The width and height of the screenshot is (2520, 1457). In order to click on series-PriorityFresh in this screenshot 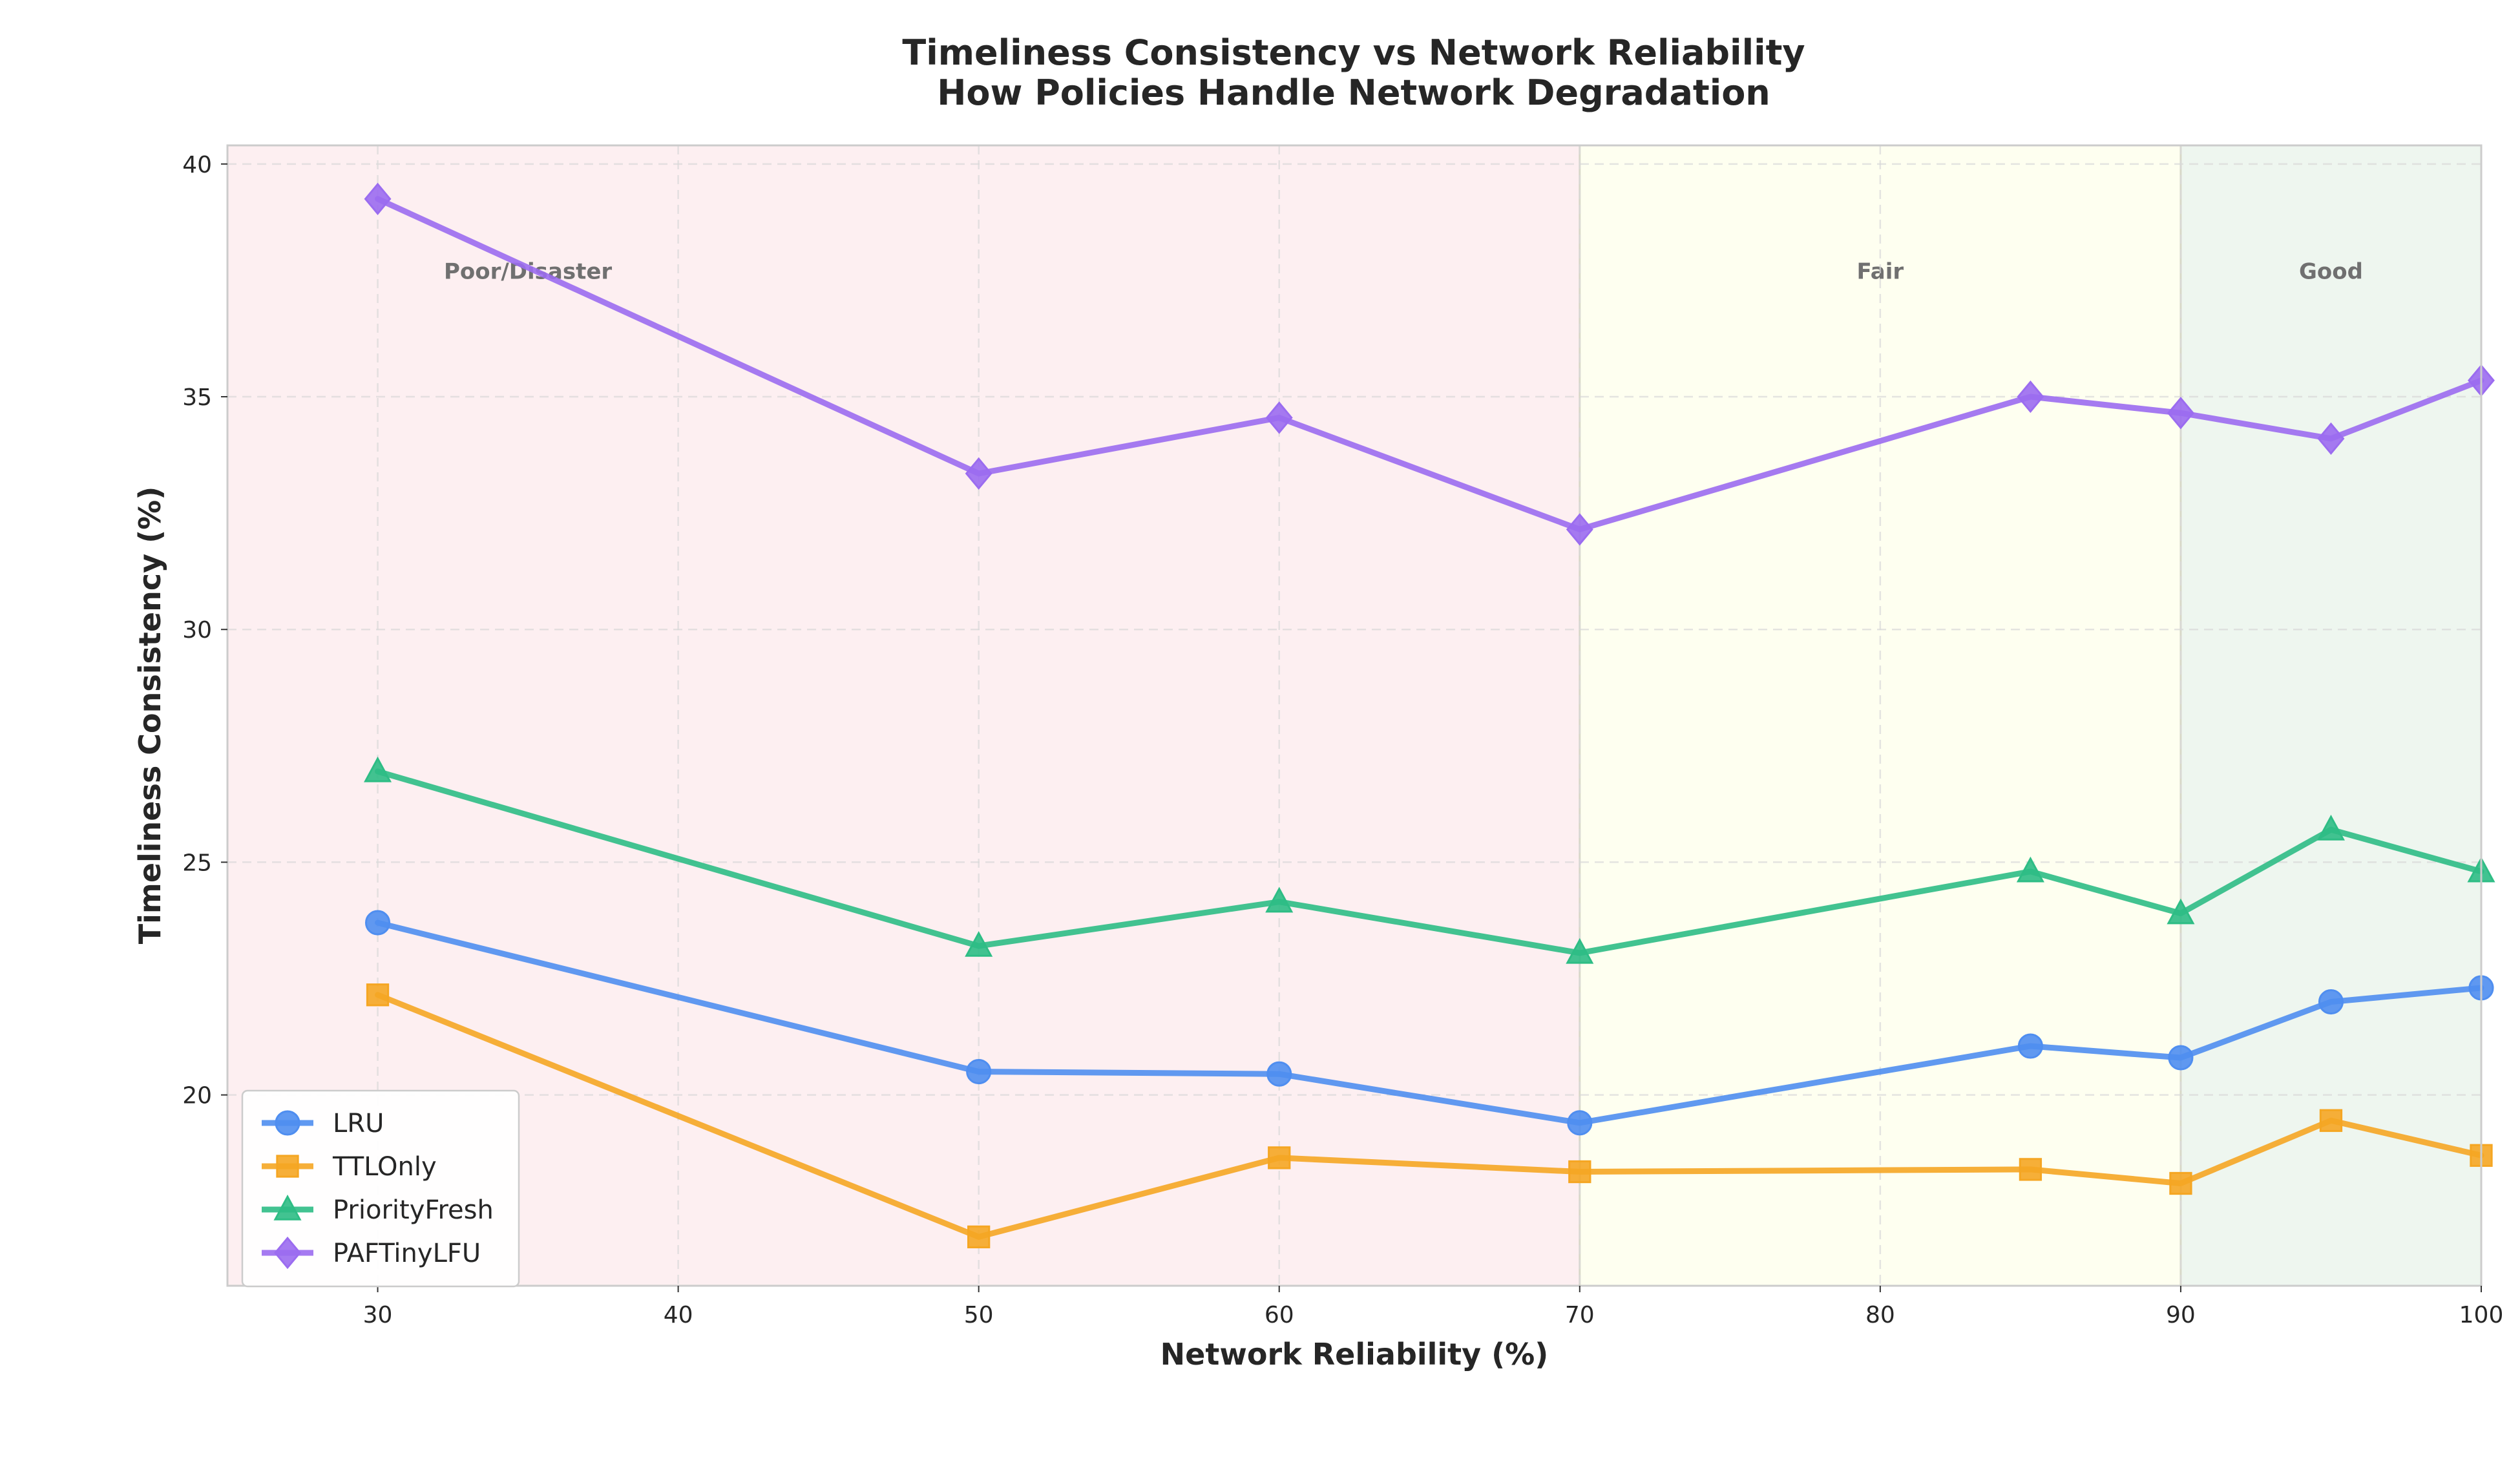, I will do `click(1429, 860)`.